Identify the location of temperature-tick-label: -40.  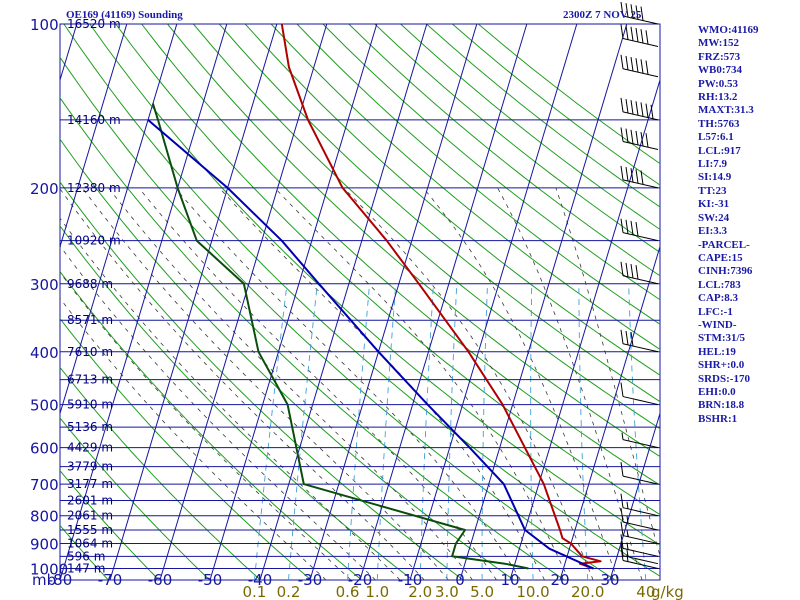
(260, 580).